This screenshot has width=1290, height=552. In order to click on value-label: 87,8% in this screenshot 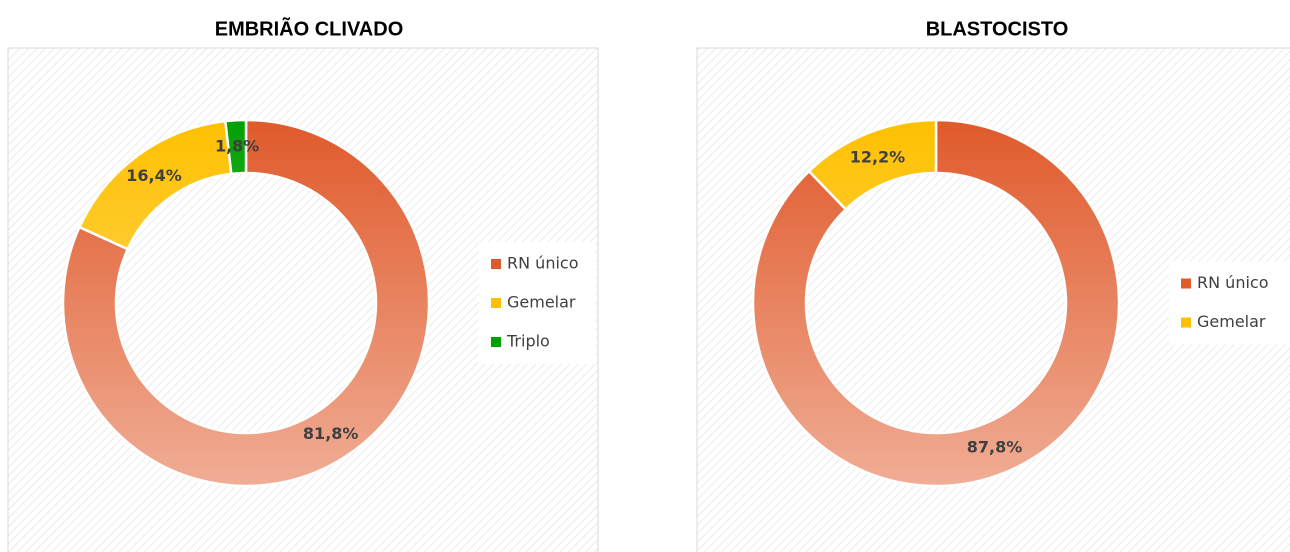, I will do `click(995, 447)`.